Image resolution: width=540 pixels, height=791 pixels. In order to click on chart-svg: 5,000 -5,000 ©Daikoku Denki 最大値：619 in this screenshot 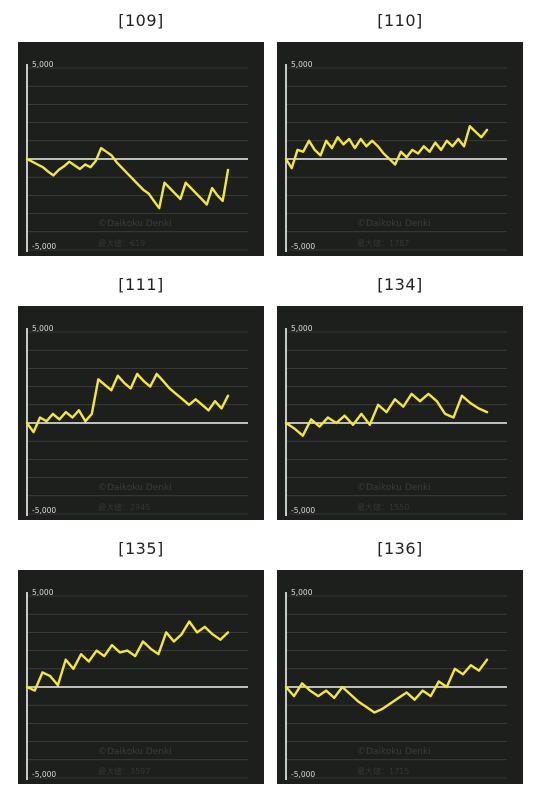, I will do `click(136, 156)`.